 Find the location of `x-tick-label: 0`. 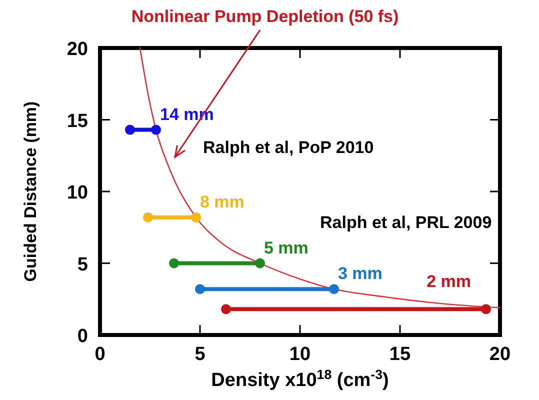

x-tick-label: 0 is located at coordinates (100, 354).